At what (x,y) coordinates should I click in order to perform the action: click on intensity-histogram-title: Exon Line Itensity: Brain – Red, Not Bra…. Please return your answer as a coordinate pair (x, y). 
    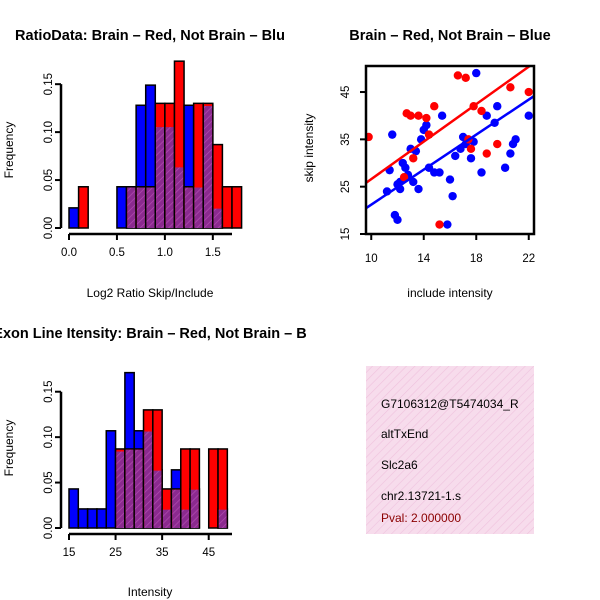
    Looking at the image, I should click on (153, 334).